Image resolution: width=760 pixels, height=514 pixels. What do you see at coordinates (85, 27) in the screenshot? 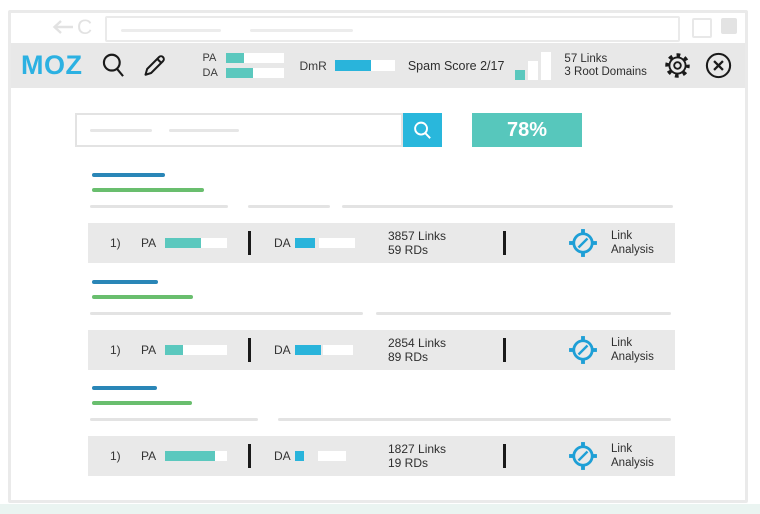
I see `reload-icon: C` at bounding box center [85, 27].